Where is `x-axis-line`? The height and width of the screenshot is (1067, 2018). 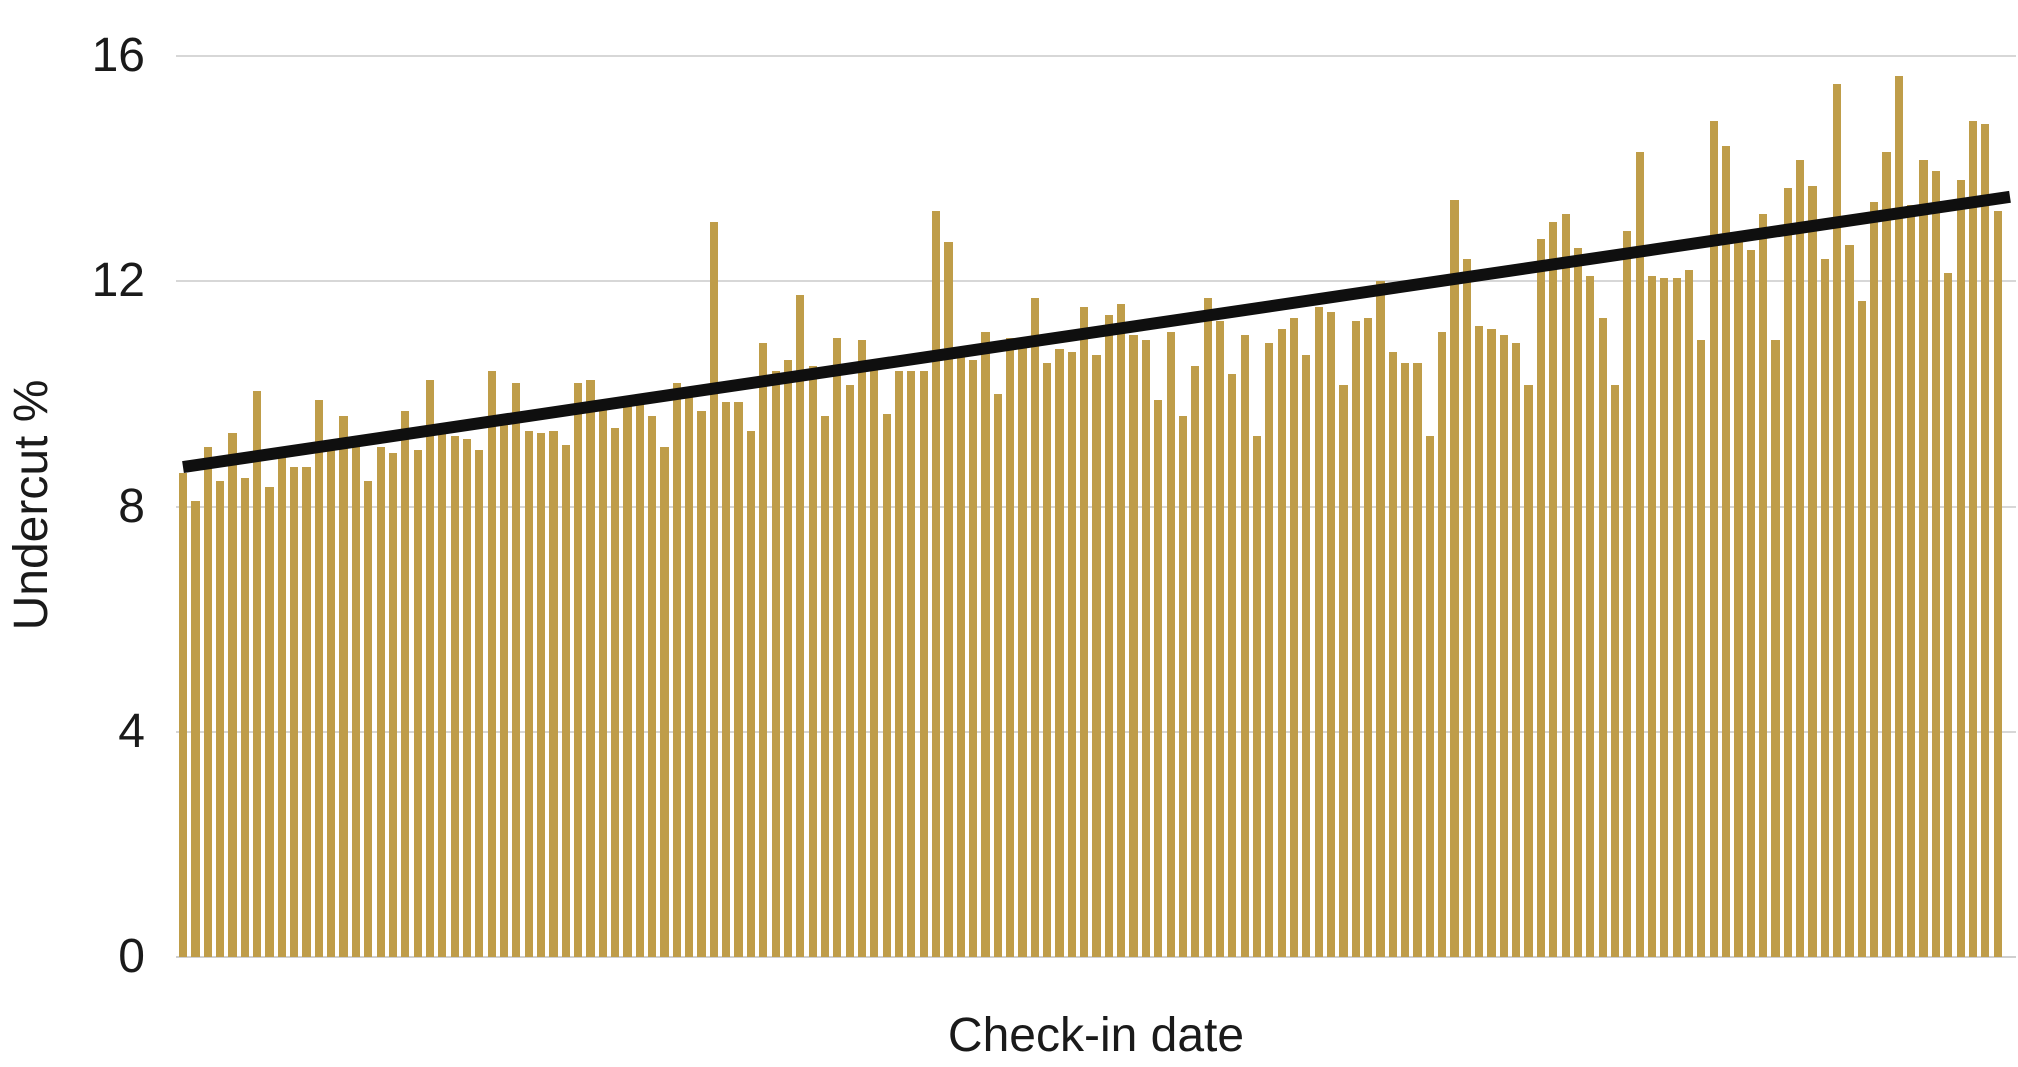
x-axis-line is located at coordinates (1096, 957).